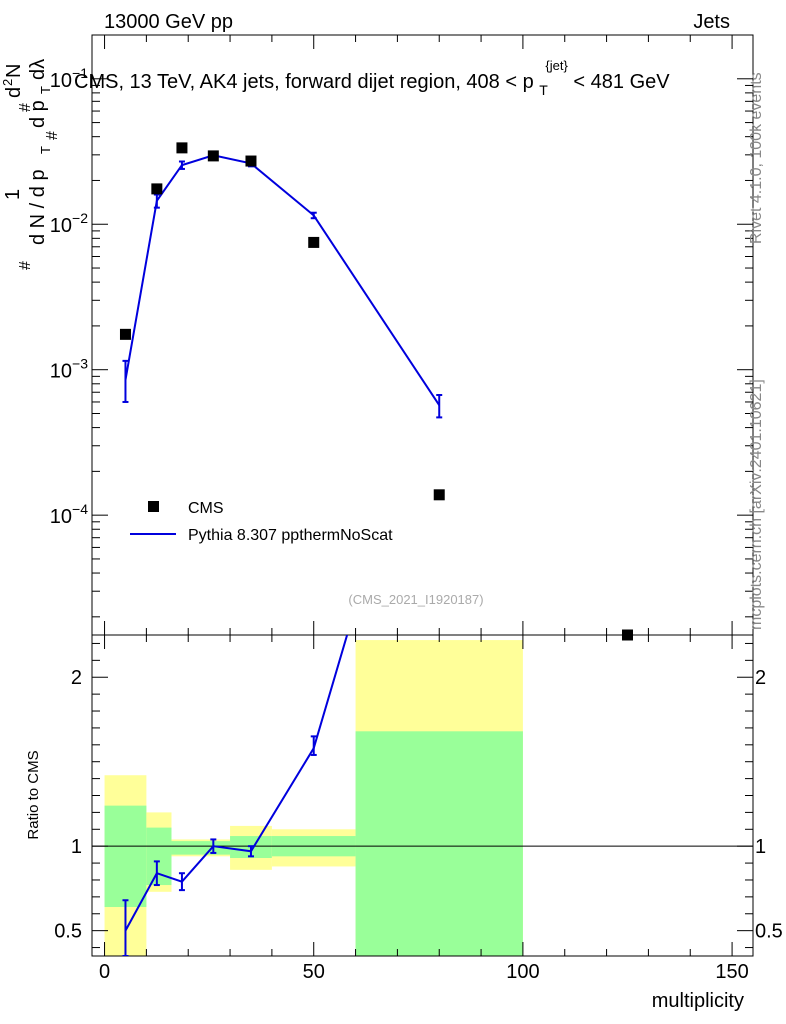 The height and width of the screenshot is (1024, 786). Describe the element at coordinates (38, 114) in the screenshot. I see `ylabel-d2-denominator: d p` at that location.